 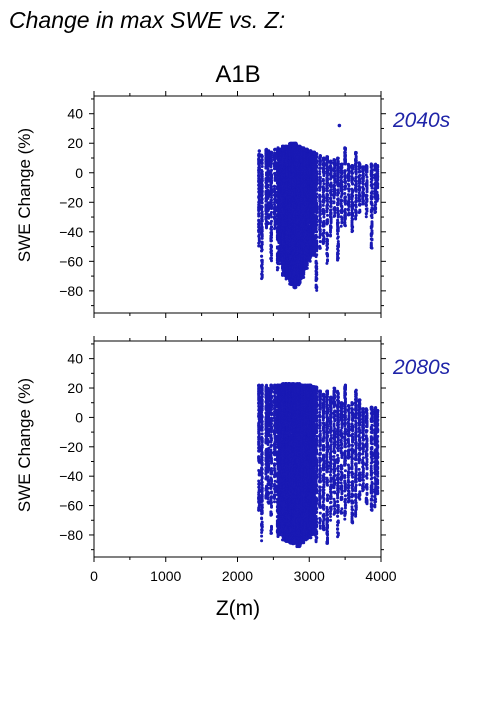 I want to click on scatter-points-2040s, so click(x=318, y=207).